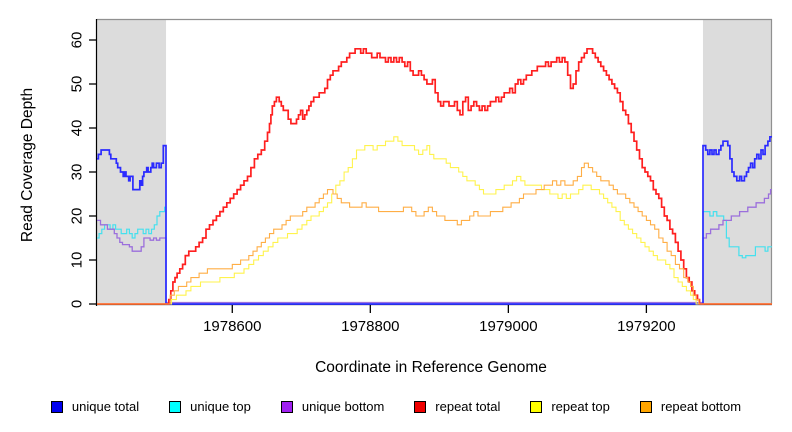  Describe the element at coordinates (77, 304) in the screenshot. I see `y-tick-label: 0` at that location.